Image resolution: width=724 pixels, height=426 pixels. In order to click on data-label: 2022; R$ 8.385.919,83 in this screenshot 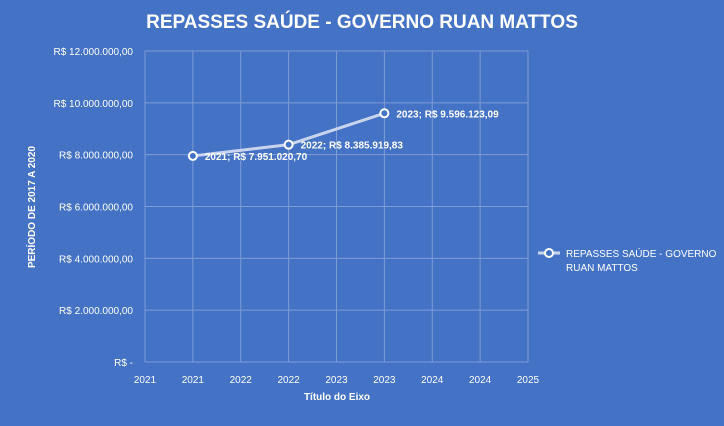, I will do `click(352, 146)`.